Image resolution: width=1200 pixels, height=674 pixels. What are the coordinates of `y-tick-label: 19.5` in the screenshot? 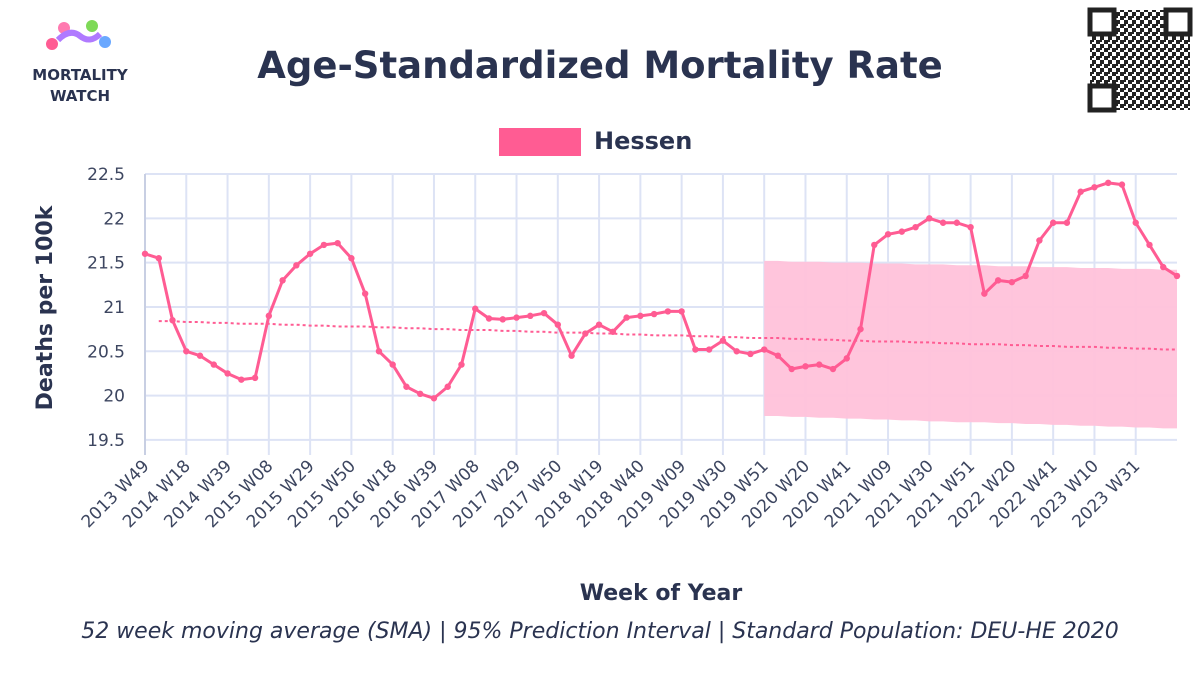 It's located at (106, 441).